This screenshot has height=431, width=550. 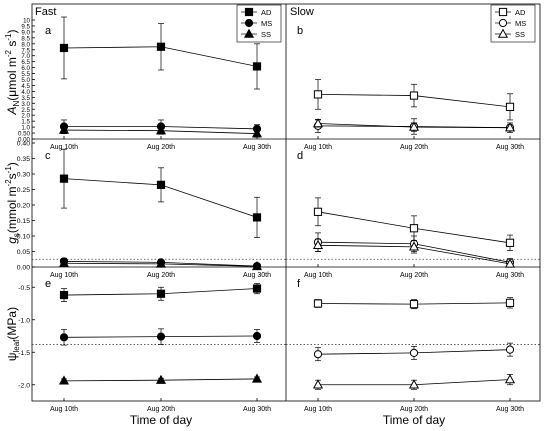 I want to click on panel-a-ytick-label-0: 0.00, so click(x=24, y=140).